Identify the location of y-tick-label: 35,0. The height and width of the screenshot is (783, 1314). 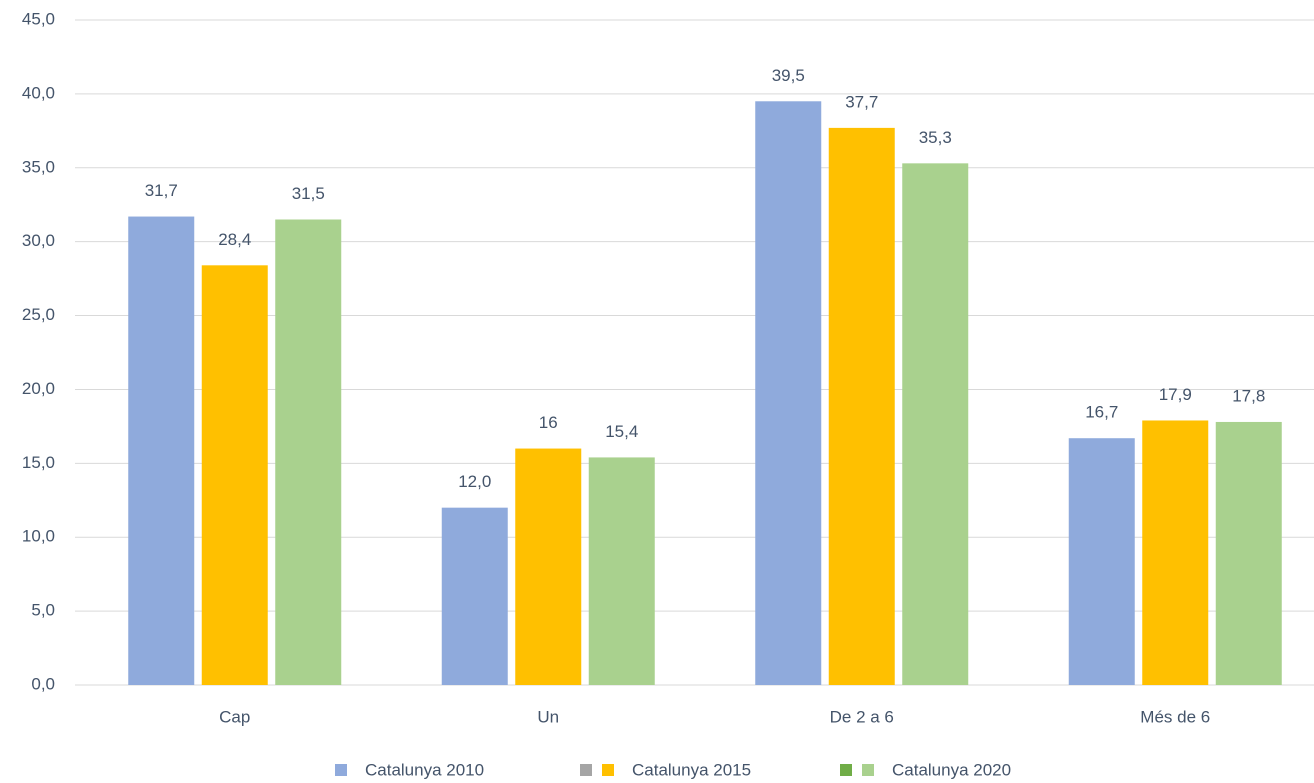
(38, 166).